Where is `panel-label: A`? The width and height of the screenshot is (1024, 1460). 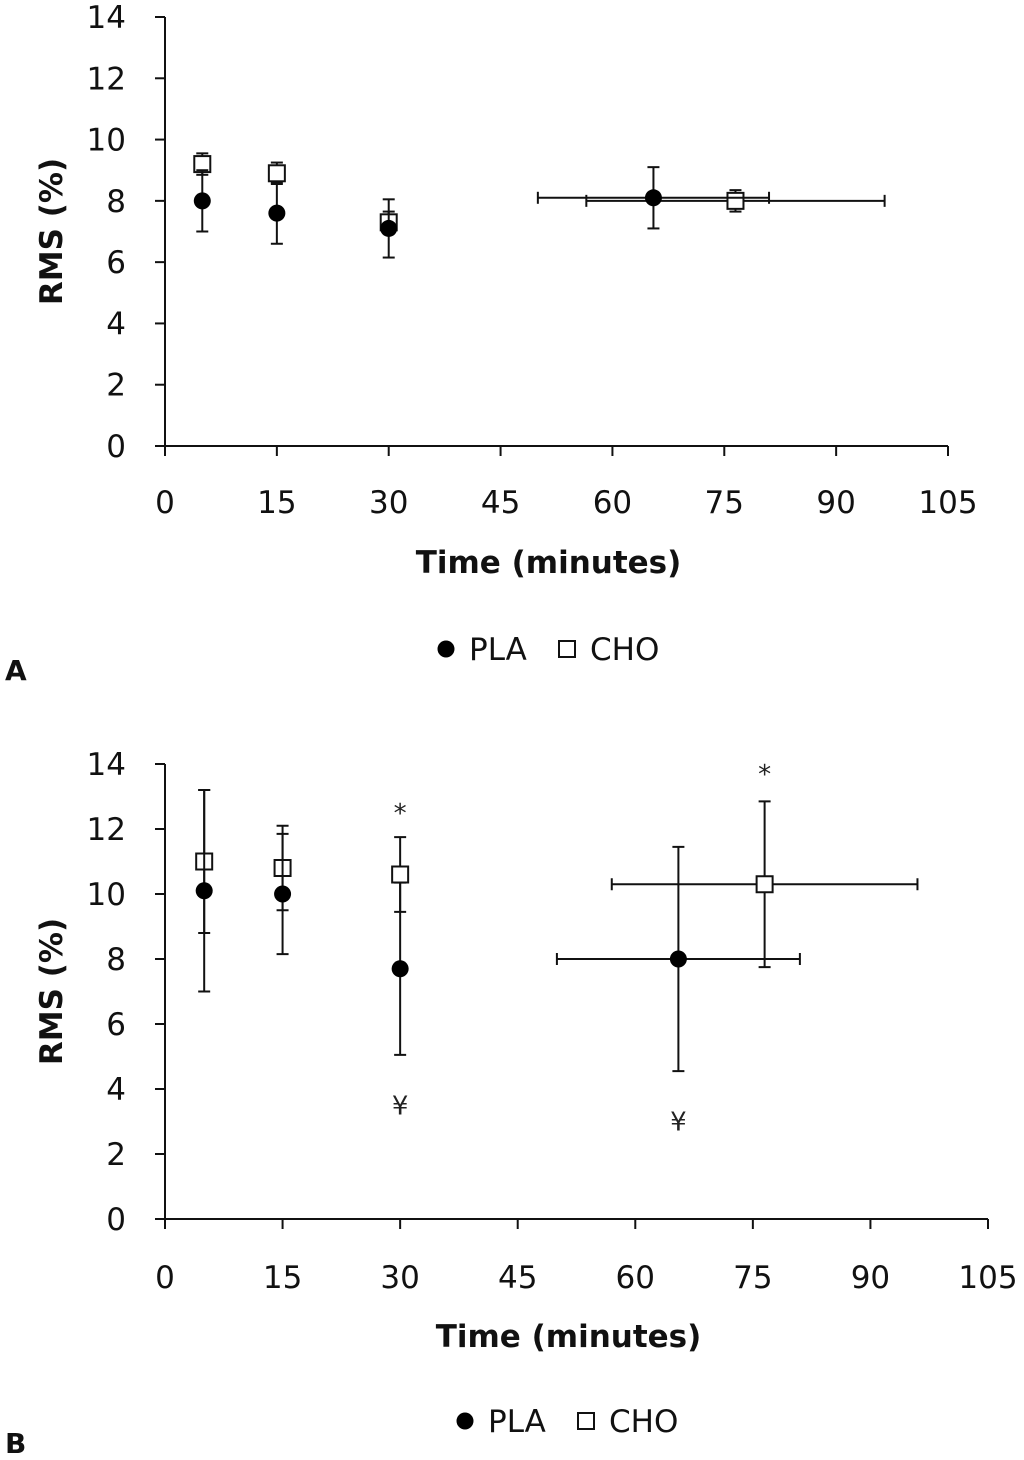 panel-label: A is located at coordinates (16, 670).